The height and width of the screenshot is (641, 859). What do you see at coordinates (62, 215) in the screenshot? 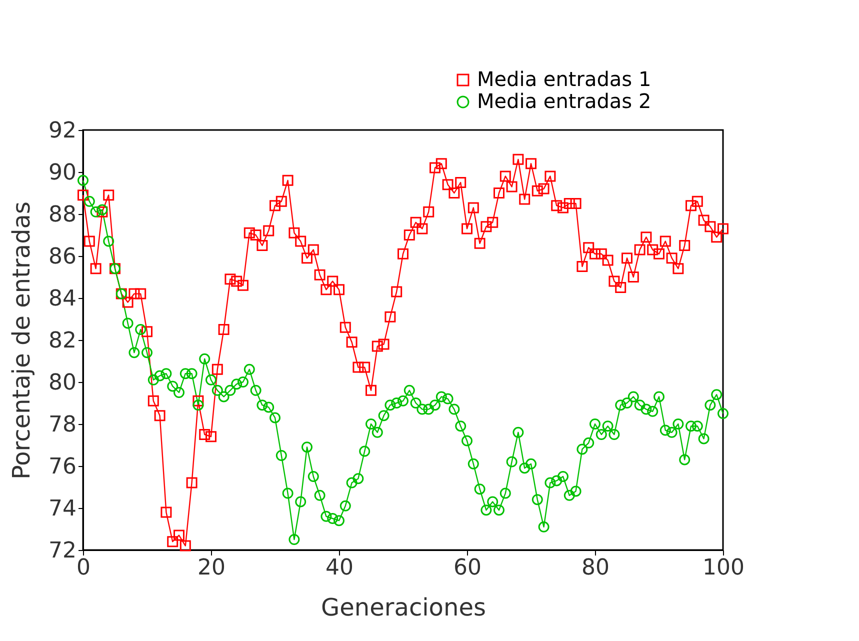
I see `y-tick-label: 88` at bounding box center [62, 215].